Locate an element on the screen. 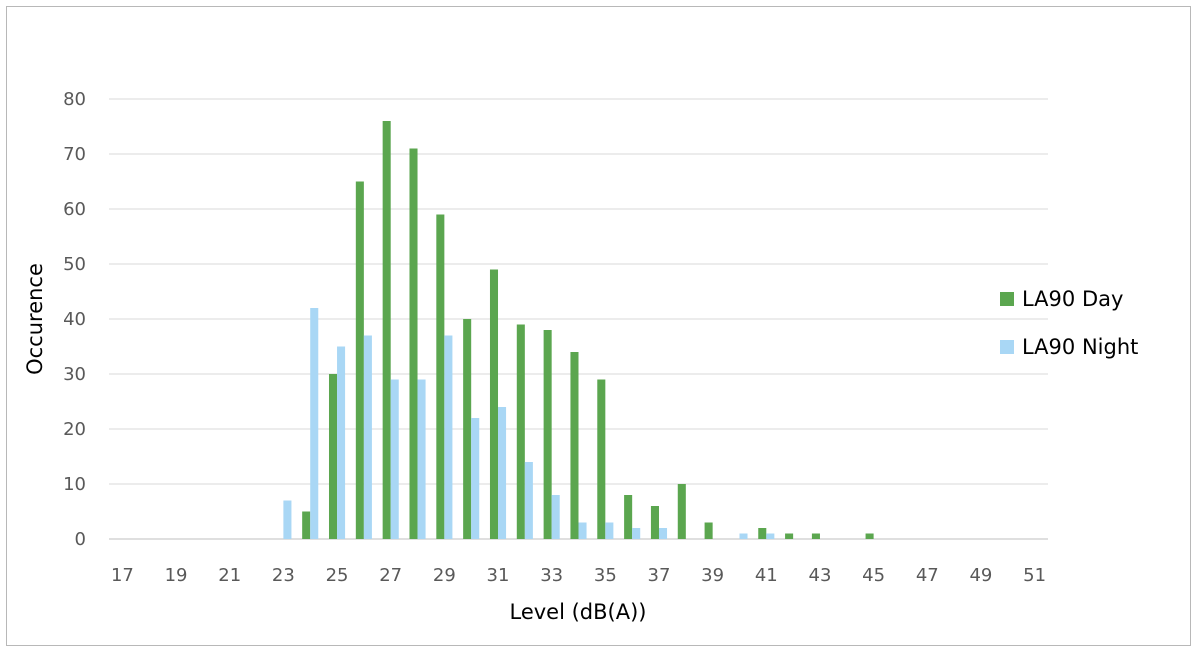 The width and height of the screenshot is (1193, 646). x-tick-label: 39 is located at coordinates (712, 575).